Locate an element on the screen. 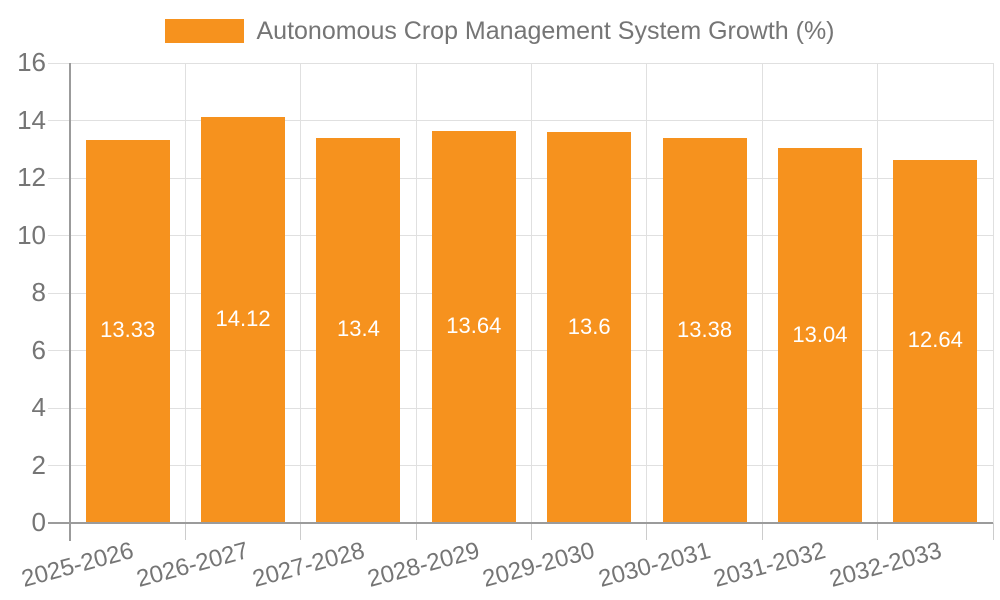  x-axis-tick-label: 2027-2028 is located at coordinates (308, 565).